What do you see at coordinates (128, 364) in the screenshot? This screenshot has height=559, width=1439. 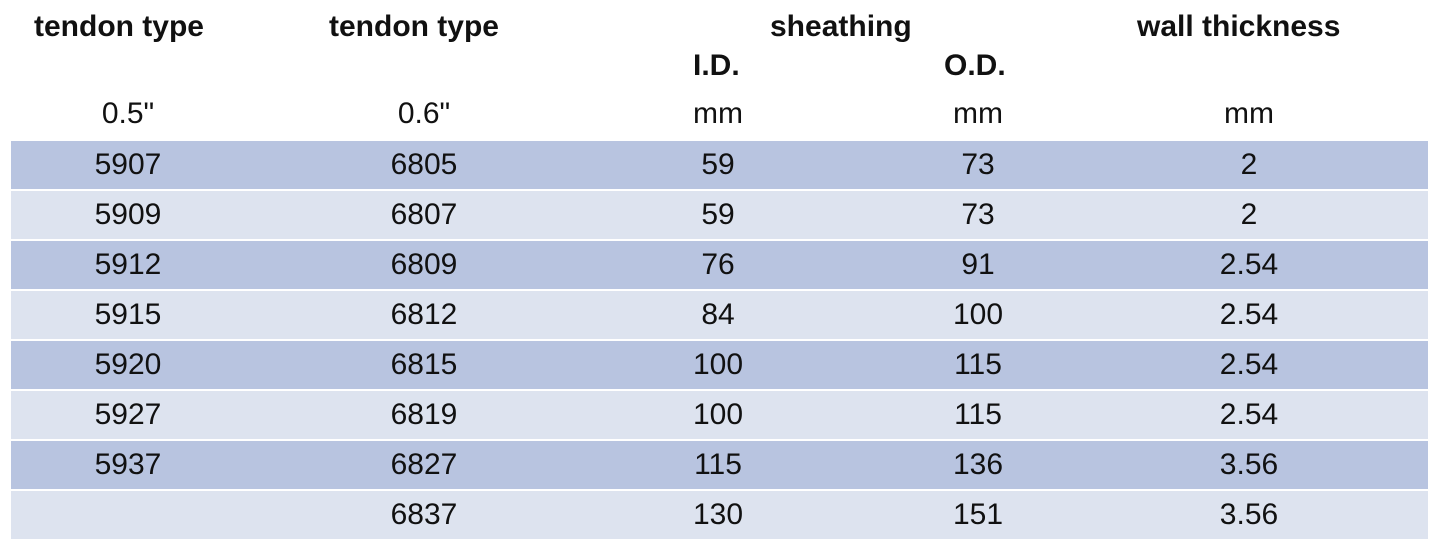 I see `cell-tendon-05: 5920` at bounding box center [128, 364].